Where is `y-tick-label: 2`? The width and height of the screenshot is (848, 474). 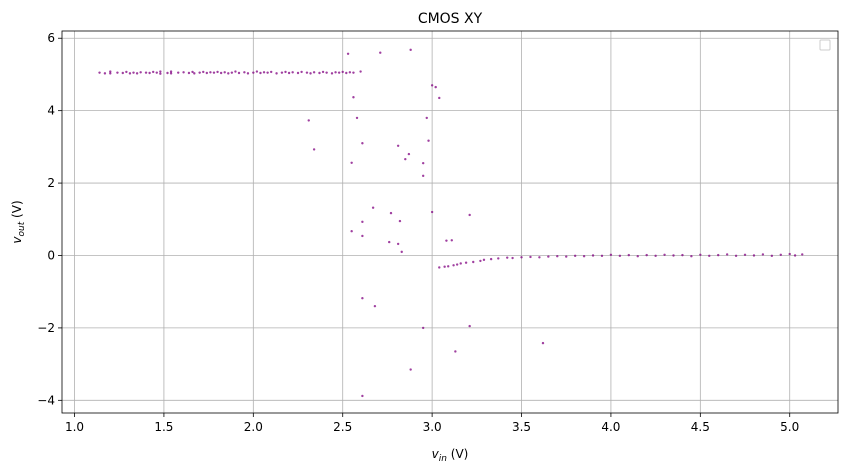
y-tick-label: 2 is located at coordinates (51, 183).